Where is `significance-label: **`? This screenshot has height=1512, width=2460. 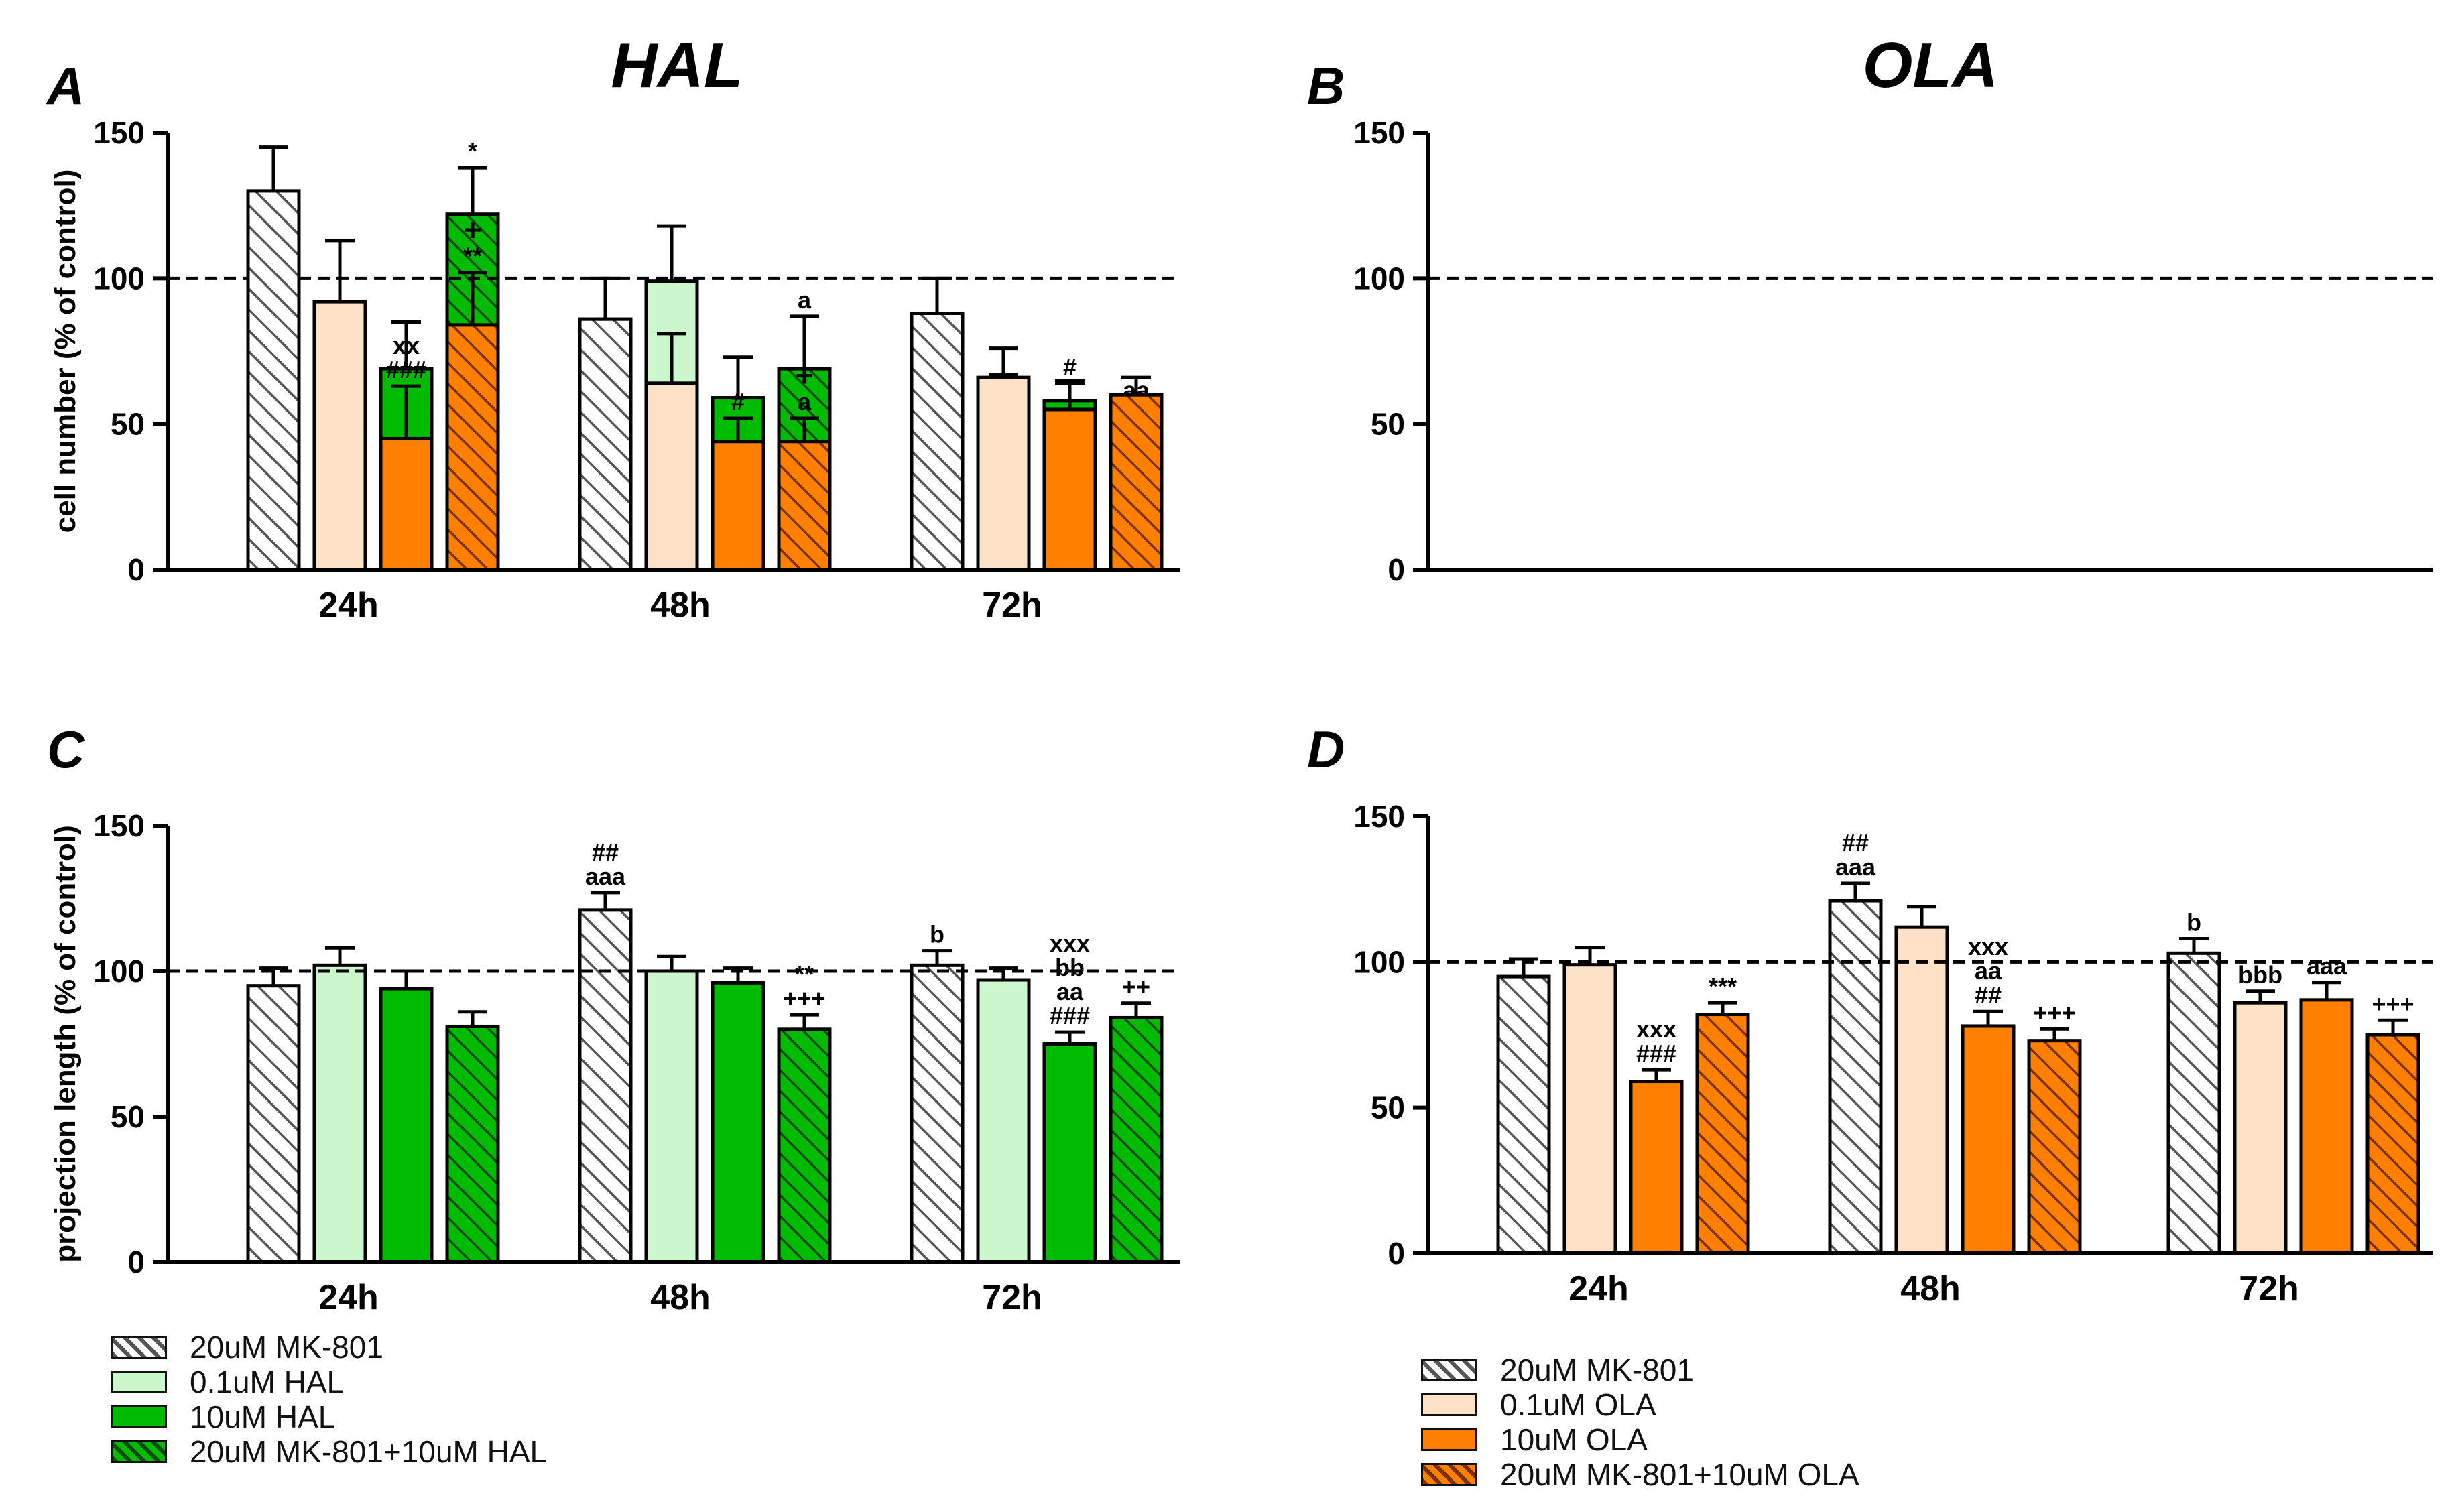 significance-label: ** is located at coordinates (473, 256).